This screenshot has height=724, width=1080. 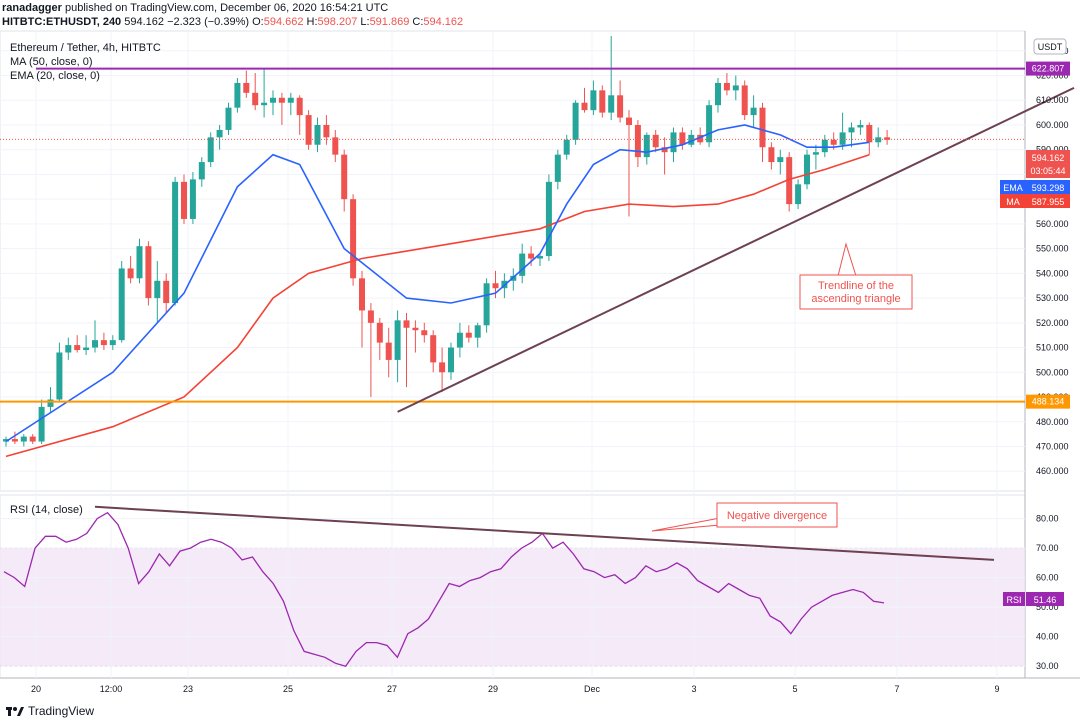 I want to click on open-value: 594.662, so click(x=283, y=22).